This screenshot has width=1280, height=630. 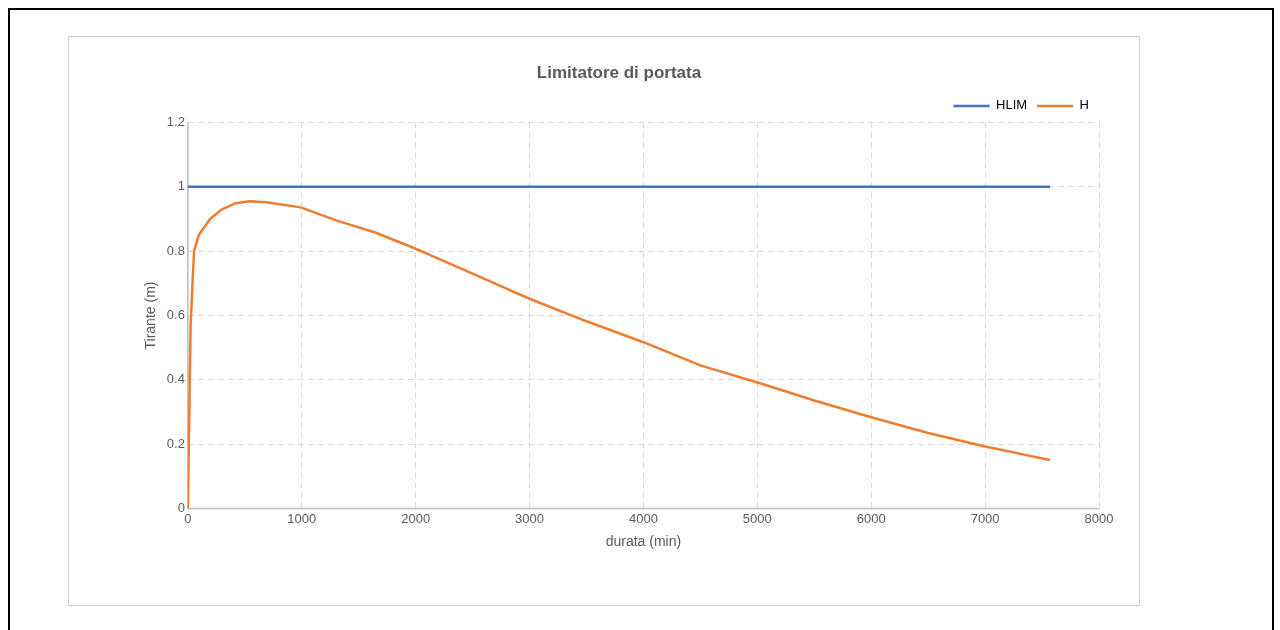 I want to click on x-tick-label: 4000, so click(x=643, y=518).